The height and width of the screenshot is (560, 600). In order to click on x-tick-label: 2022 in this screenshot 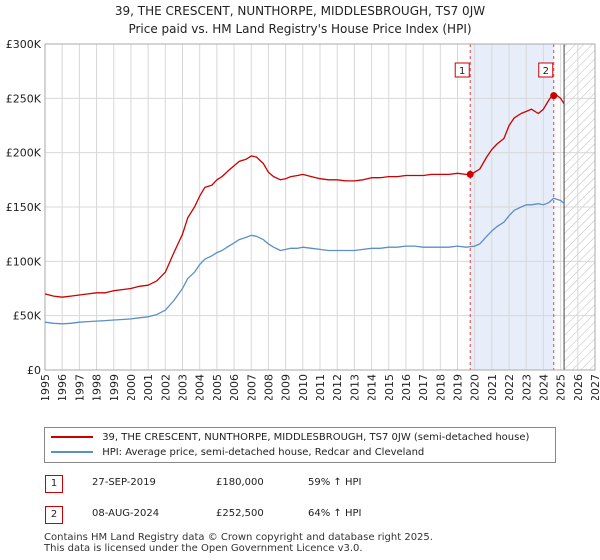, I will do `click(509, 387)`.